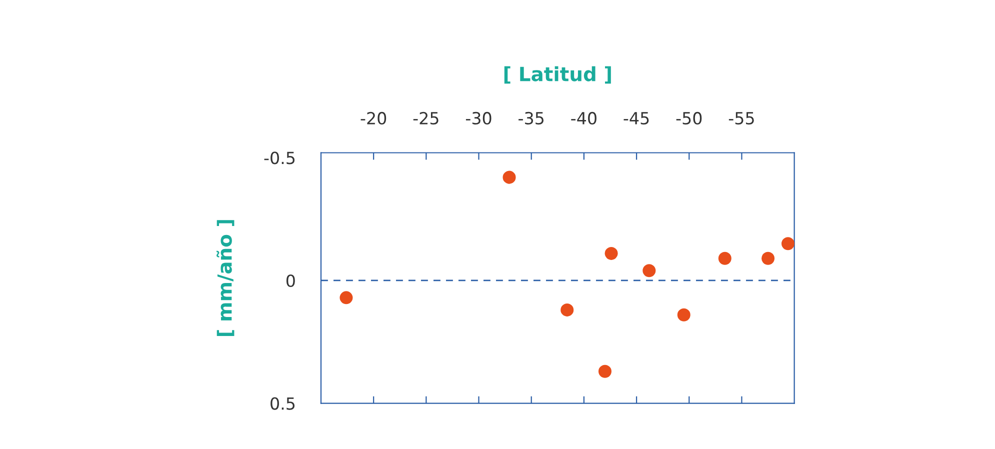 The image size is (995, 449). Describe the element at coordinates (225, 278) in the screenshot. I see `y-axis-title: [ mm/año ]` at that location.